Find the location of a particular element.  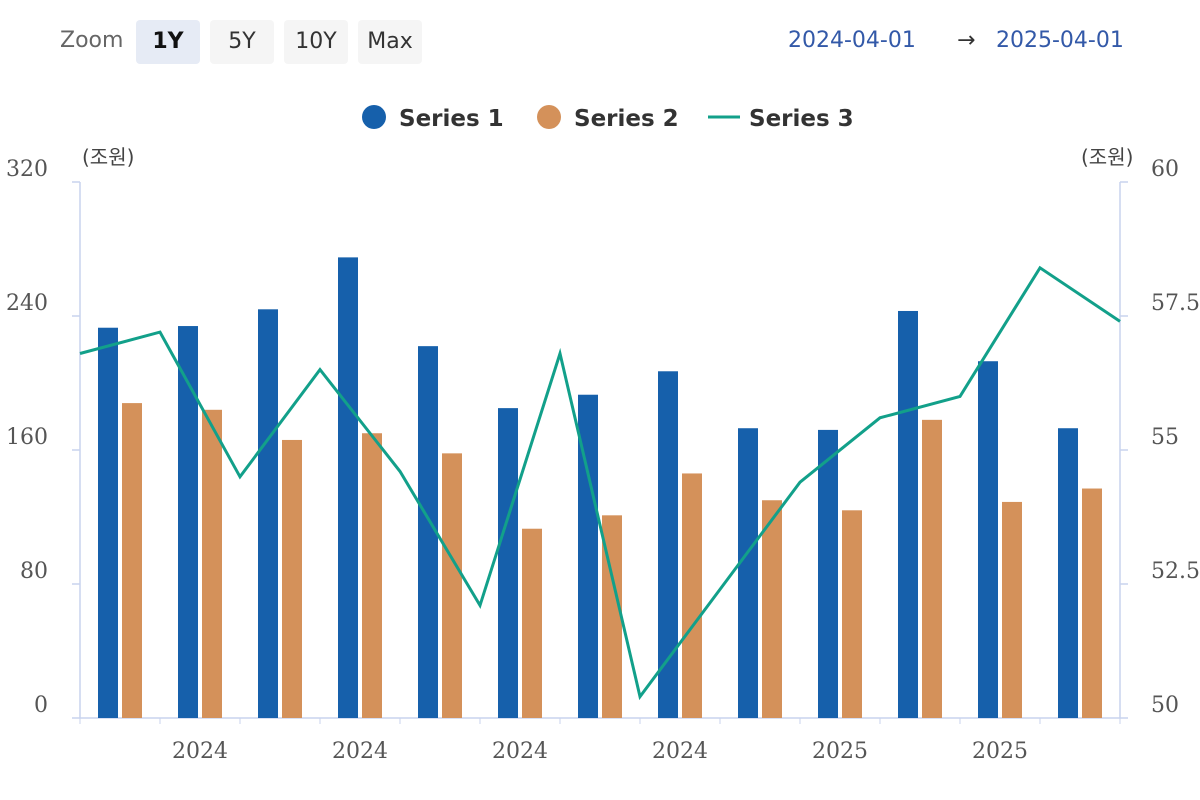

legend-series1-label: Series 1 is located at coordinates (451, 119).